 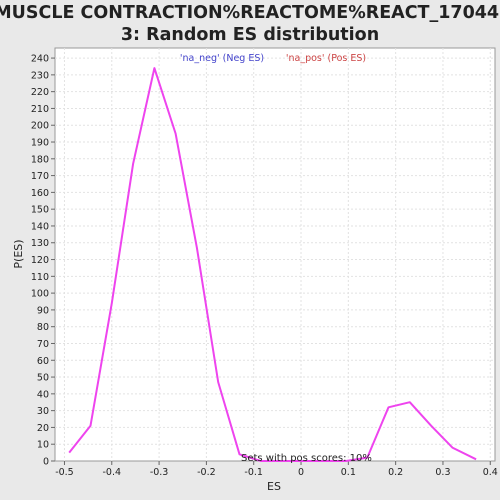 What do you see at coordinates (43, 445) in the screenshot?
I see `y-tick-label: 10` at bounding box center [43, 445].